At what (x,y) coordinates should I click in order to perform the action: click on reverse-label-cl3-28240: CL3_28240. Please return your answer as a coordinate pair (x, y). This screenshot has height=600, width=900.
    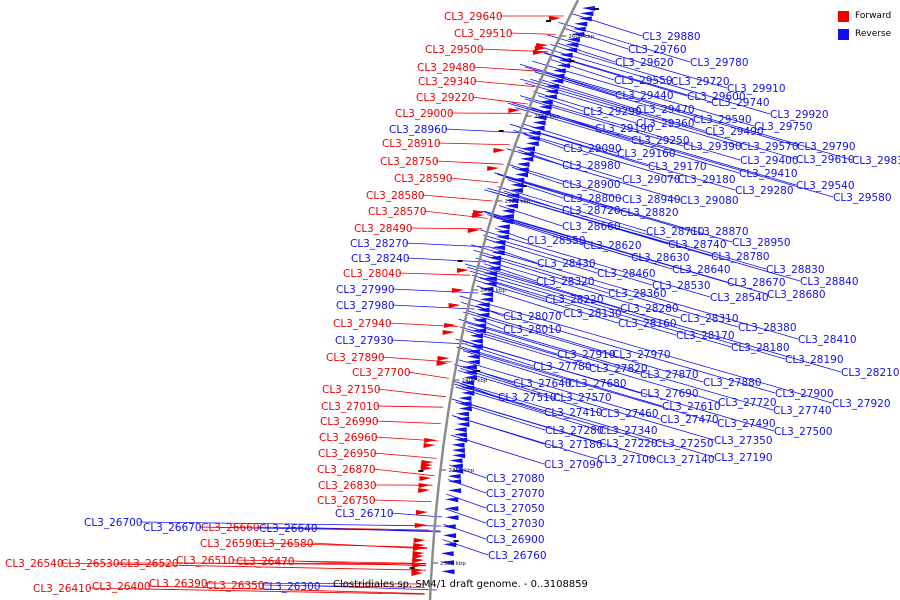
    Looking at the image, I should click on (380, 259).